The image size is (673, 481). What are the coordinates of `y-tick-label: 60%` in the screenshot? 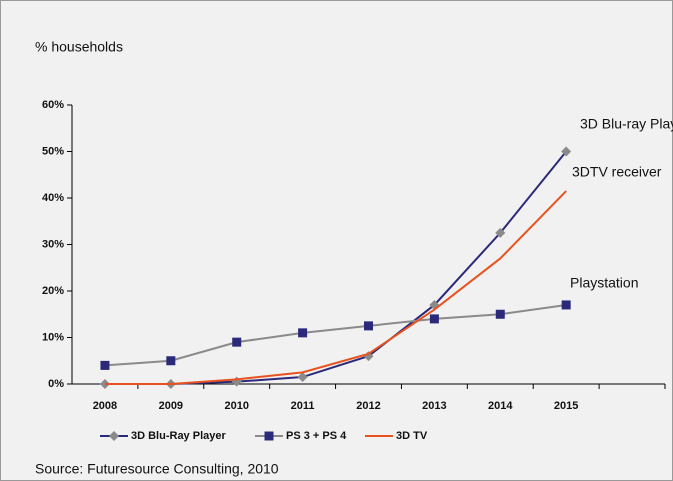 It's located at (53, 105).